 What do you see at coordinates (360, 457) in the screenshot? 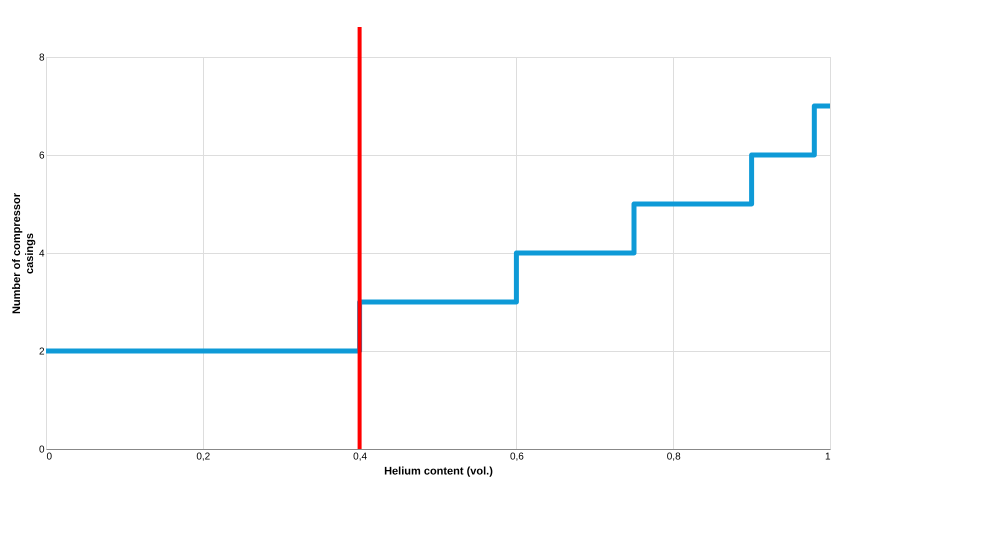
I see `x-tick-label: 0,4` at bounding box center [360, 457].